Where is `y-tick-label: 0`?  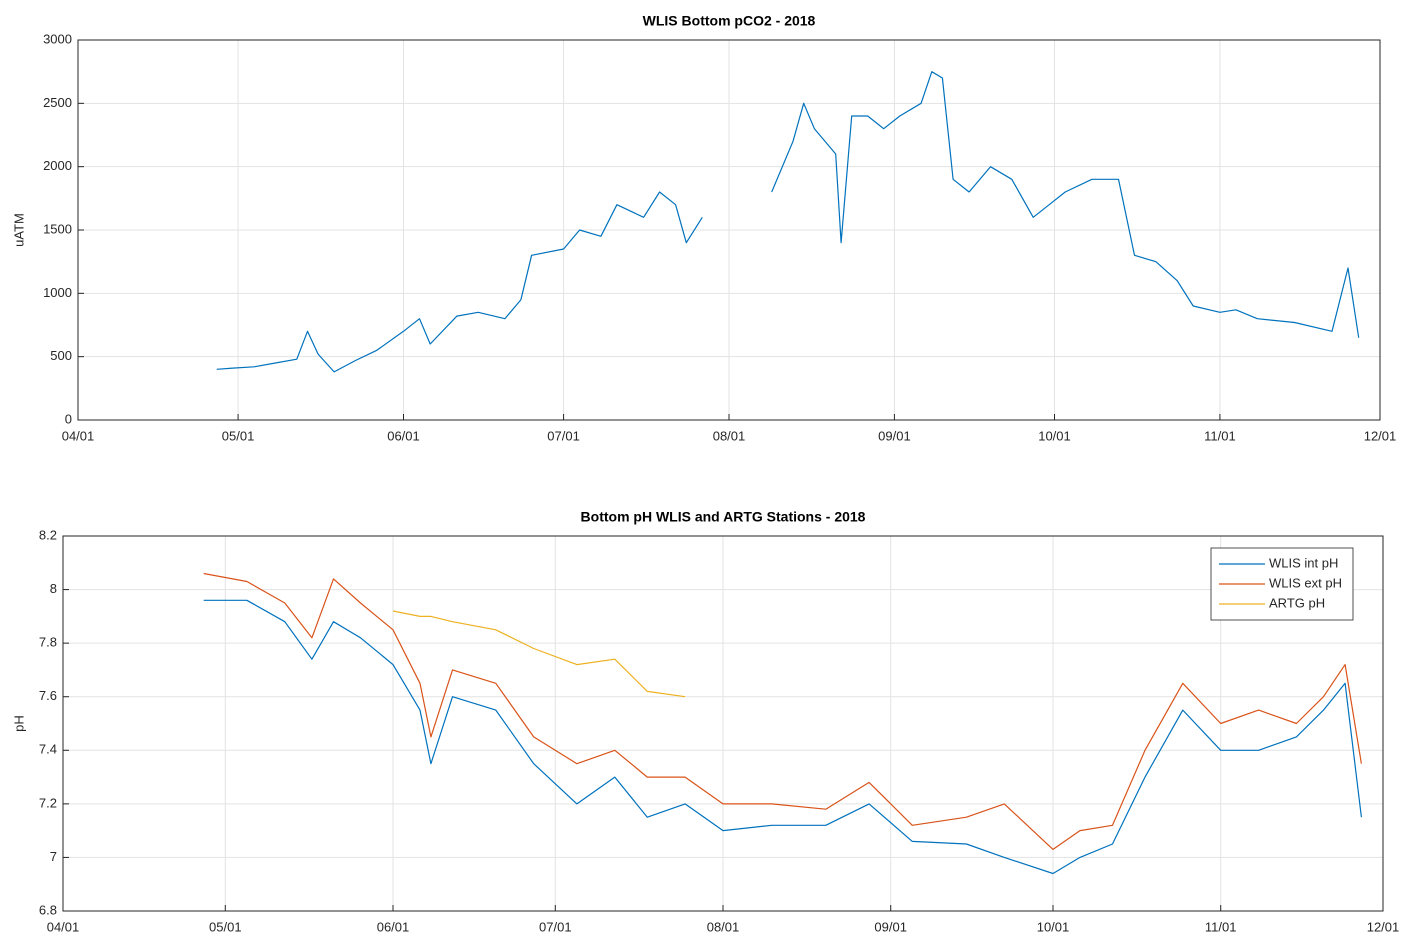
y-tick-label: 0 is located at coordinates (68, 418).